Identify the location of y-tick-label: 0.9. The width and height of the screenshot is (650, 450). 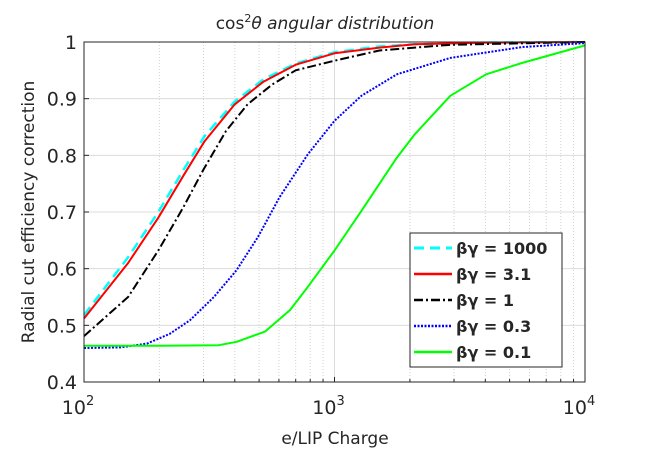
(62, 100).